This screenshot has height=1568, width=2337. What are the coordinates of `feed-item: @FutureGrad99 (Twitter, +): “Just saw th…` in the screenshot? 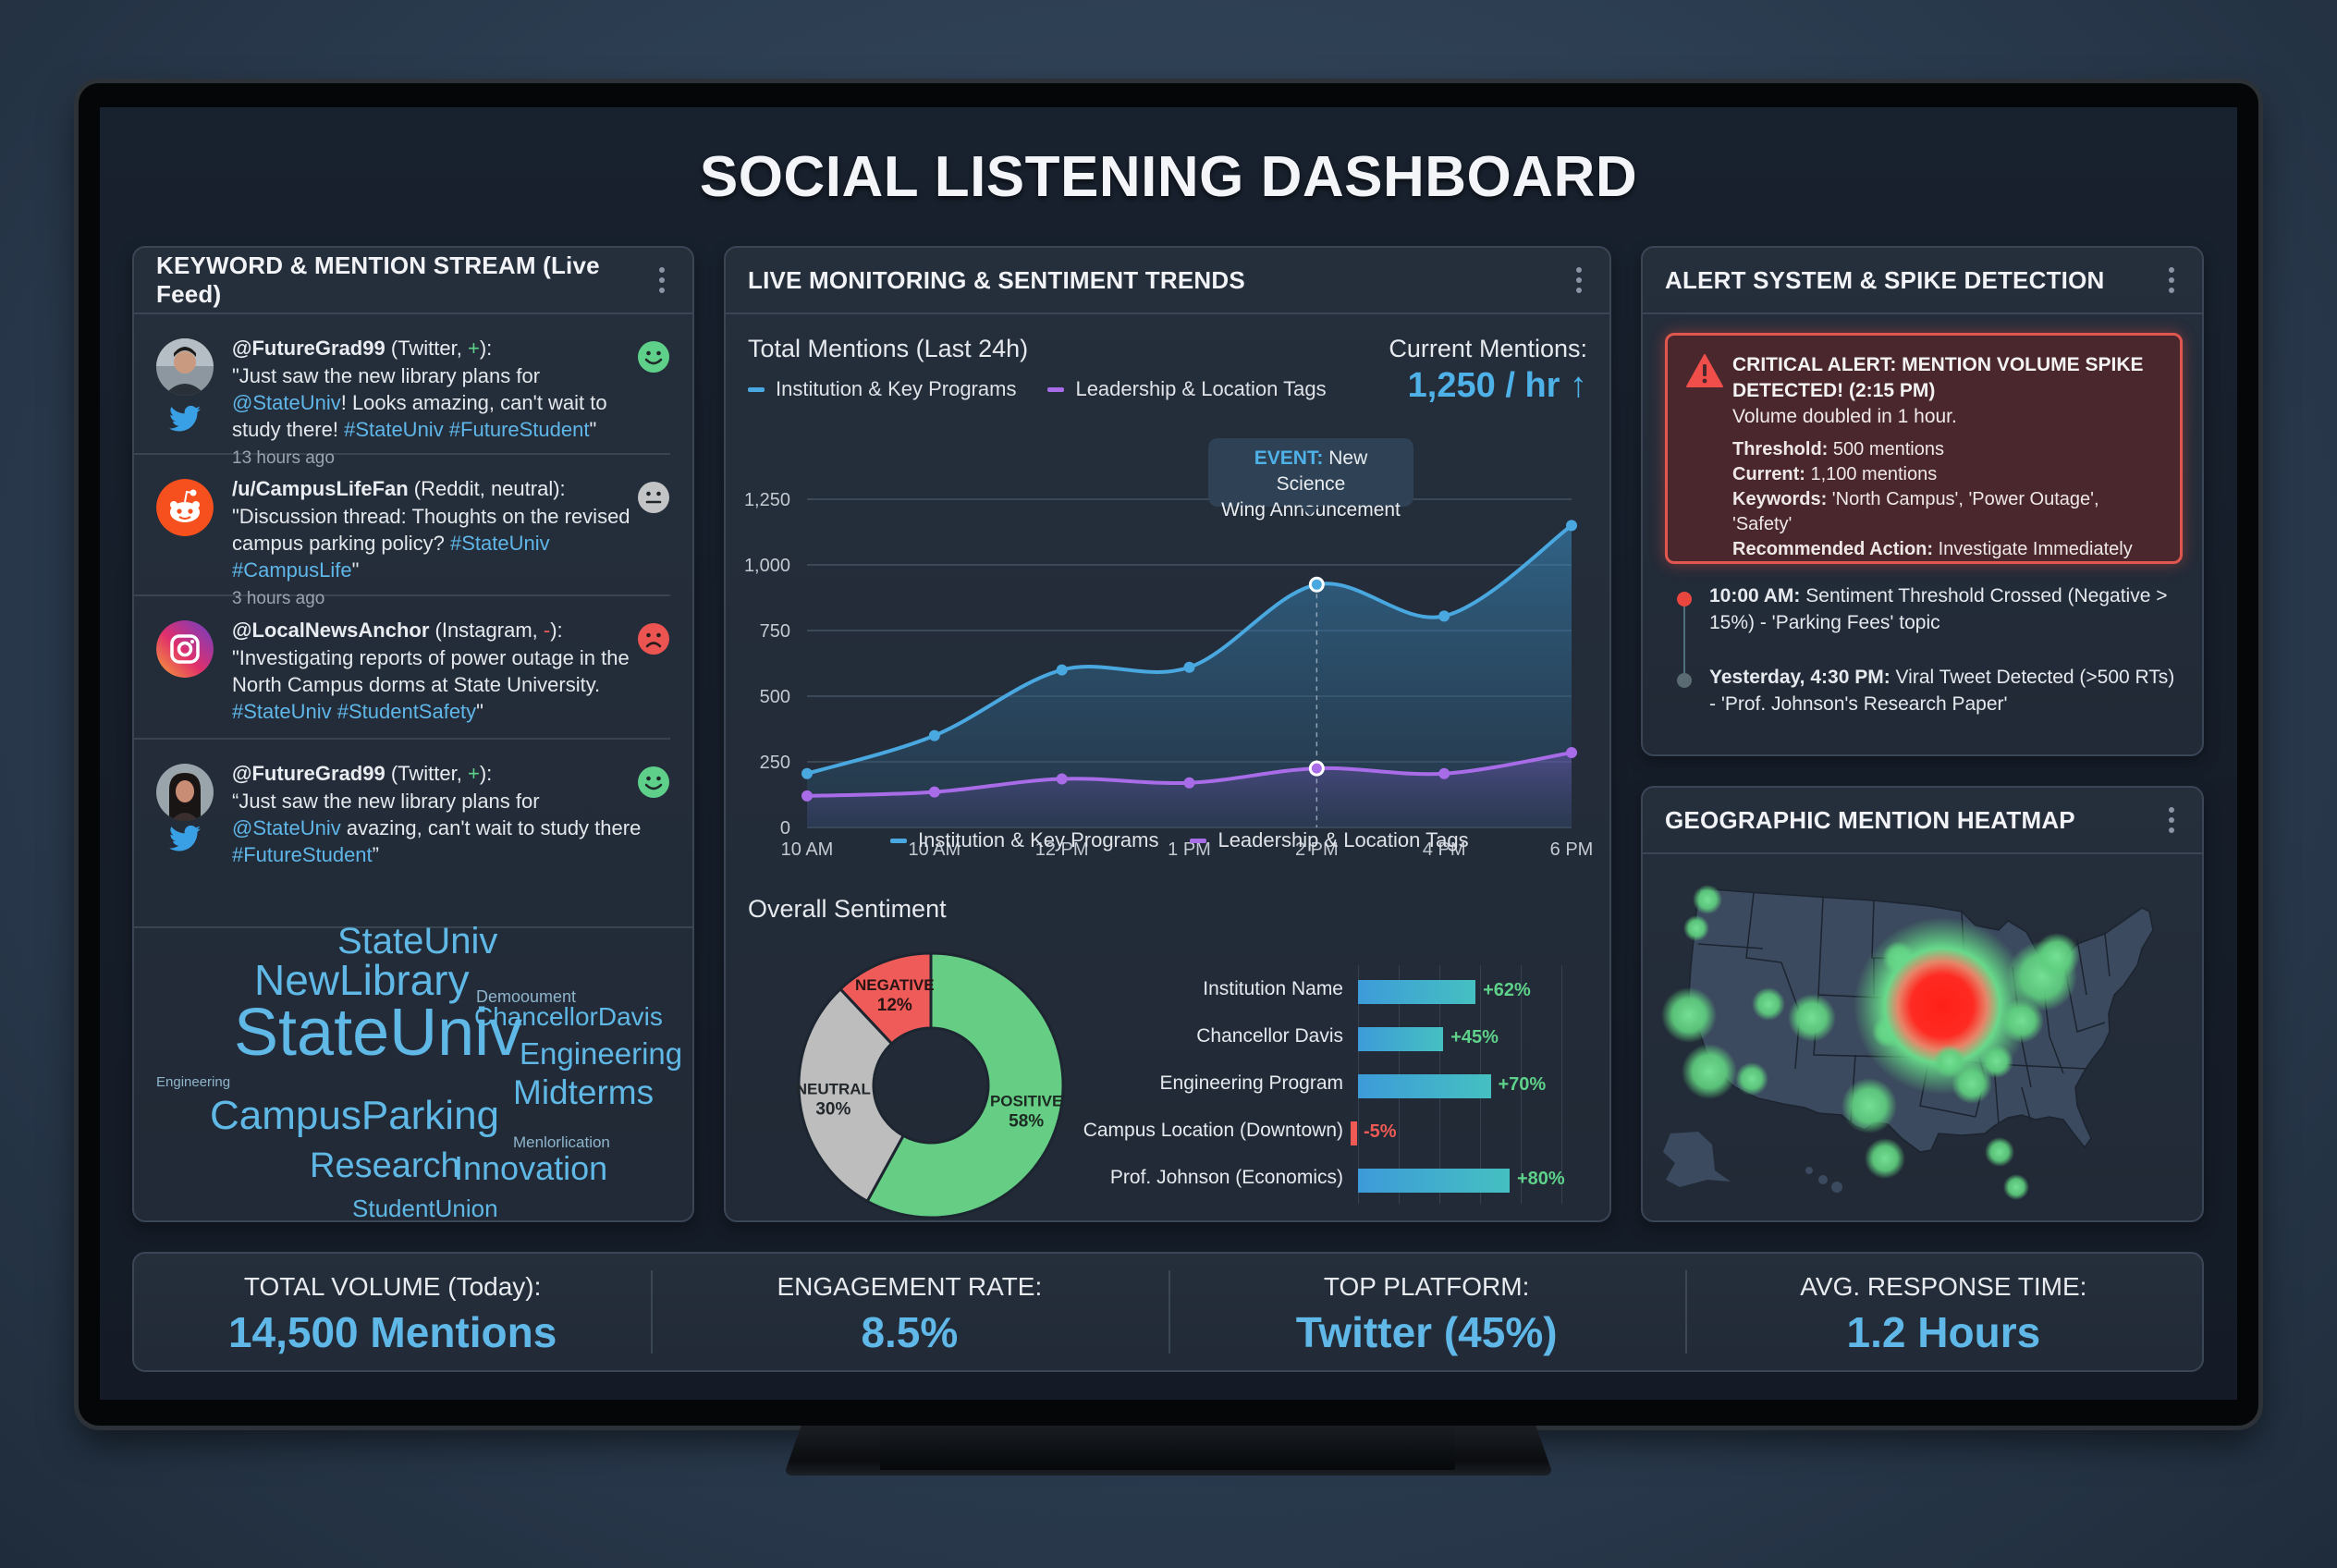 It's located at (402, 805).